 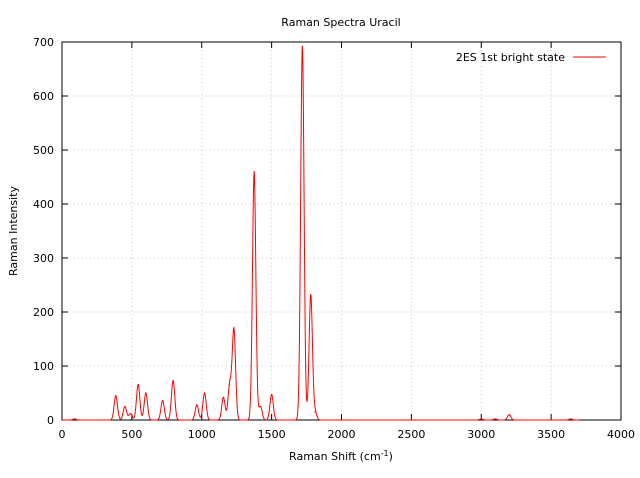 What do you see at coordinates (202, 434) in the screenshot?
I see `x-tick-label: 1000` at bounding box center [202, 434].